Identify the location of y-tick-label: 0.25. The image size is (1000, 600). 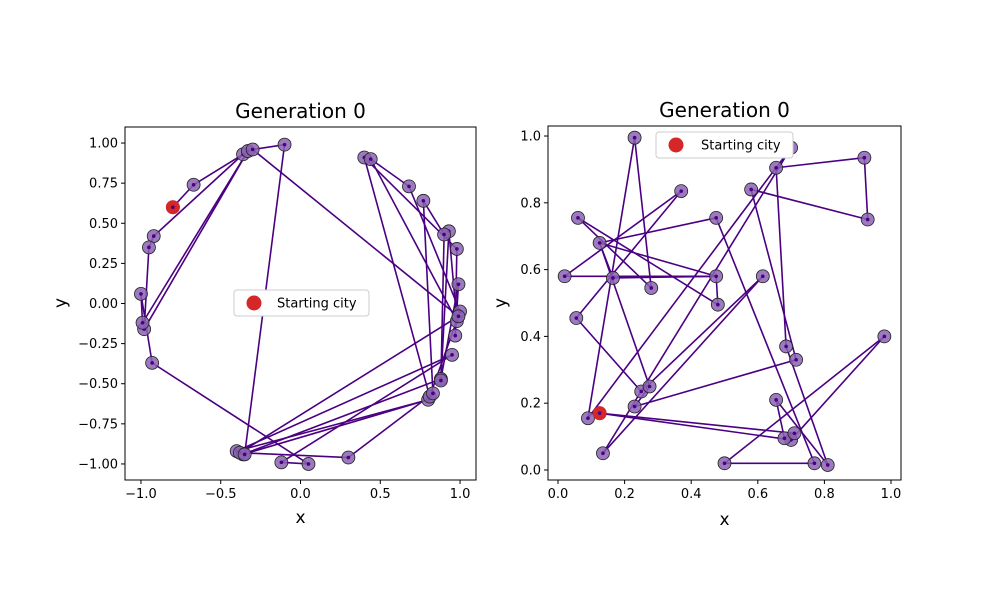
(103, 264).